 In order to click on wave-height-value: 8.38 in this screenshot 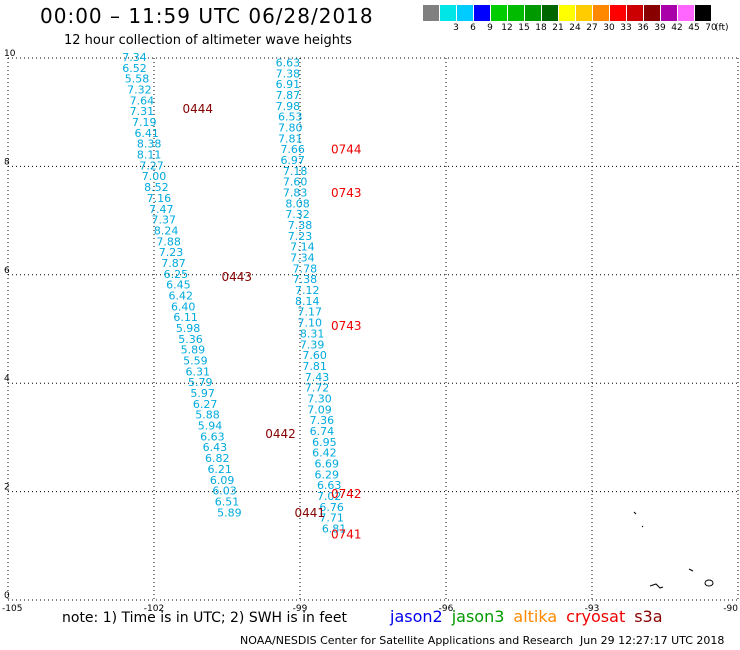, I will do `click(149, 144)`.